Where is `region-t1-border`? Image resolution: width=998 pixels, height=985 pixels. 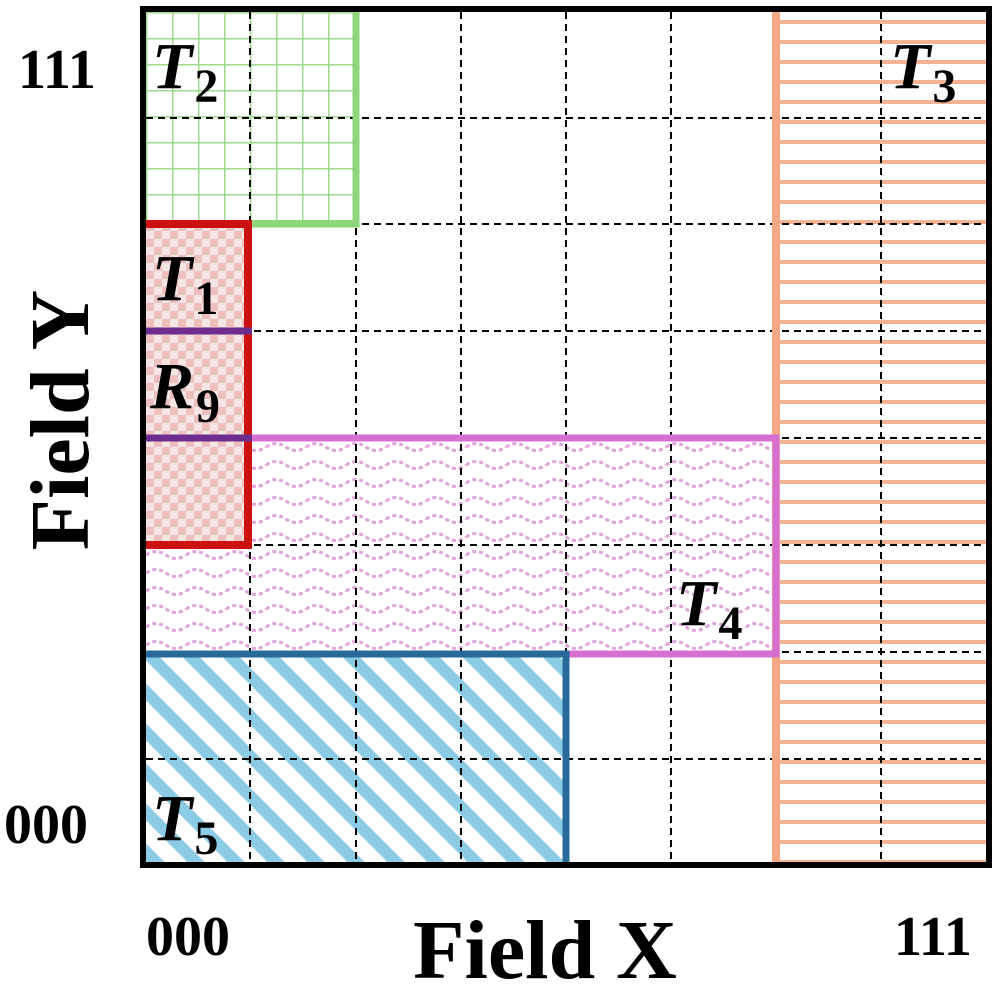 region-t1-border is located at coordinates (199, 384).